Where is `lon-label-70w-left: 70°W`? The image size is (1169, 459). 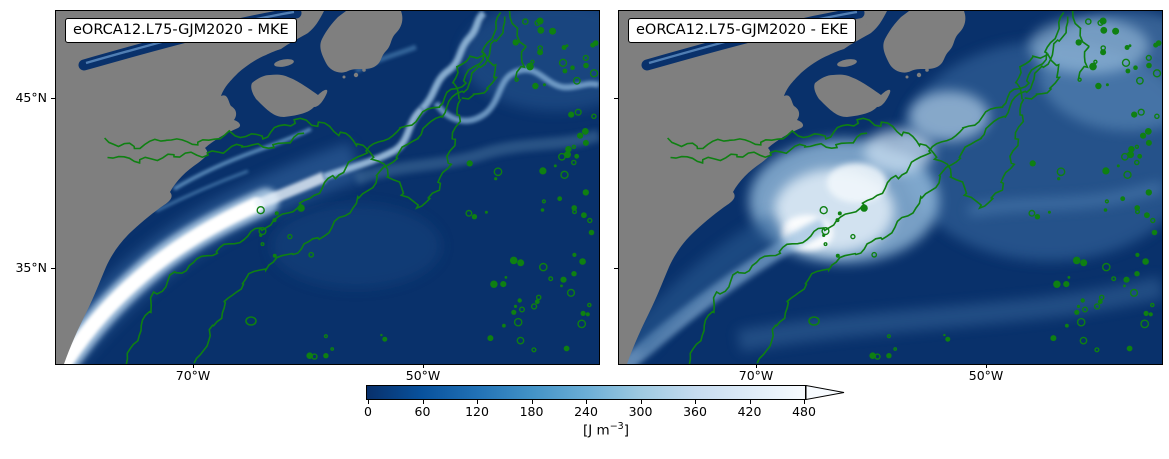 lon-label-70w-left: 70°W is located at coordinates (193, 375).